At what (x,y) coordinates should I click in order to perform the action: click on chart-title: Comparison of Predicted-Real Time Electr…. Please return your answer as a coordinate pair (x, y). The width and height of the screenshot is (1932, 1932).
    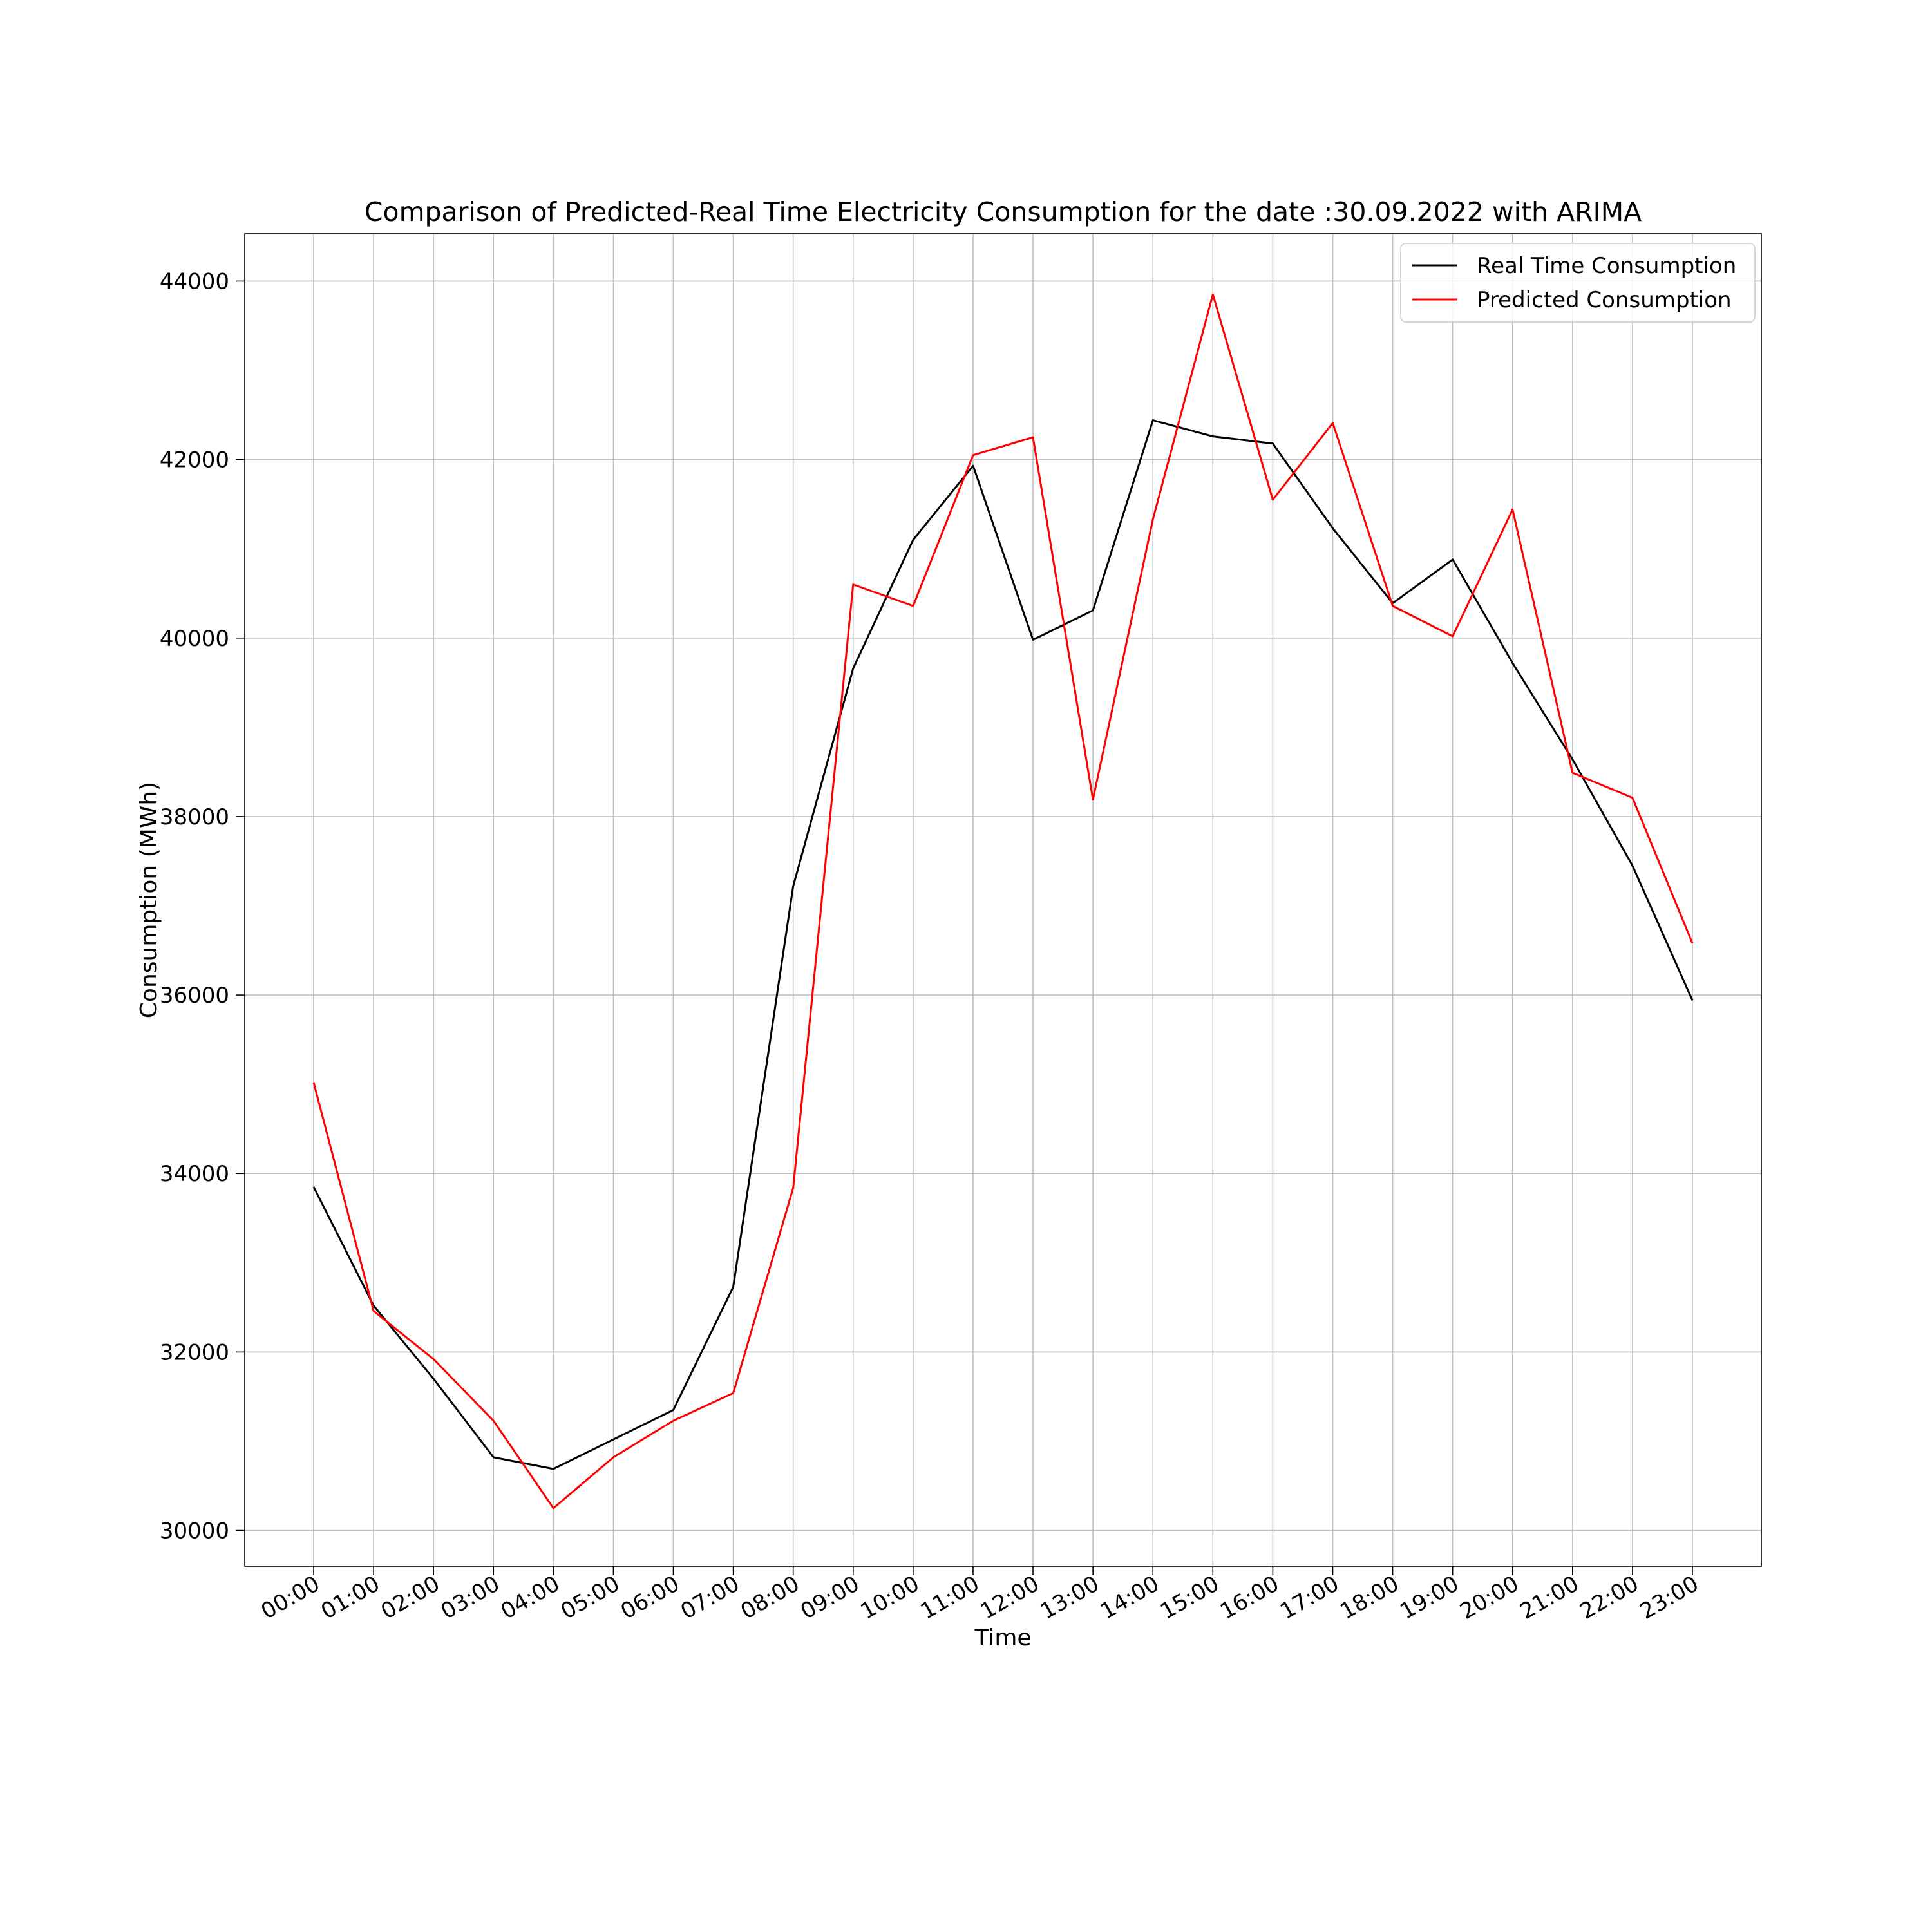
    Looking at the image, I should click on (1004, 211).